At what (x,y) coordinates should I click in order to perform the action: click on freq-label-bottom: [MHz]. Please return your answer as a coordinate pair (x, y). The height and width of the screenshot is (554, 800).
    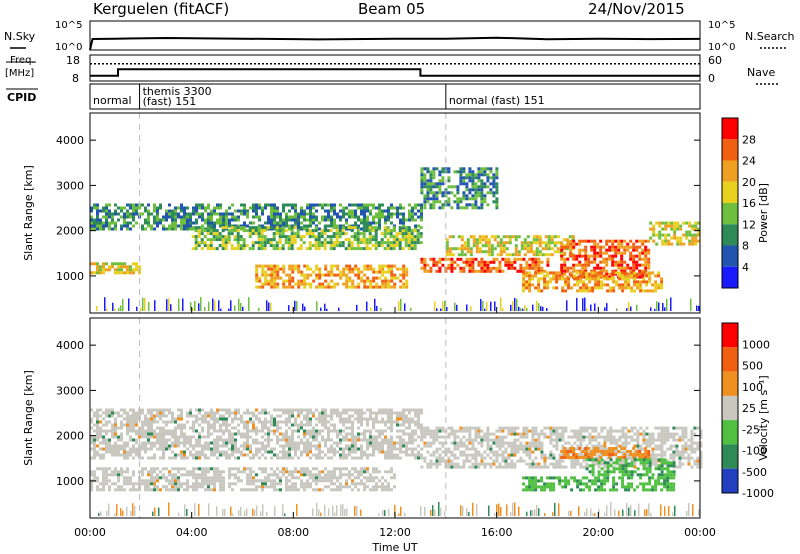
    Looking at the image, I should click on (19, 73).